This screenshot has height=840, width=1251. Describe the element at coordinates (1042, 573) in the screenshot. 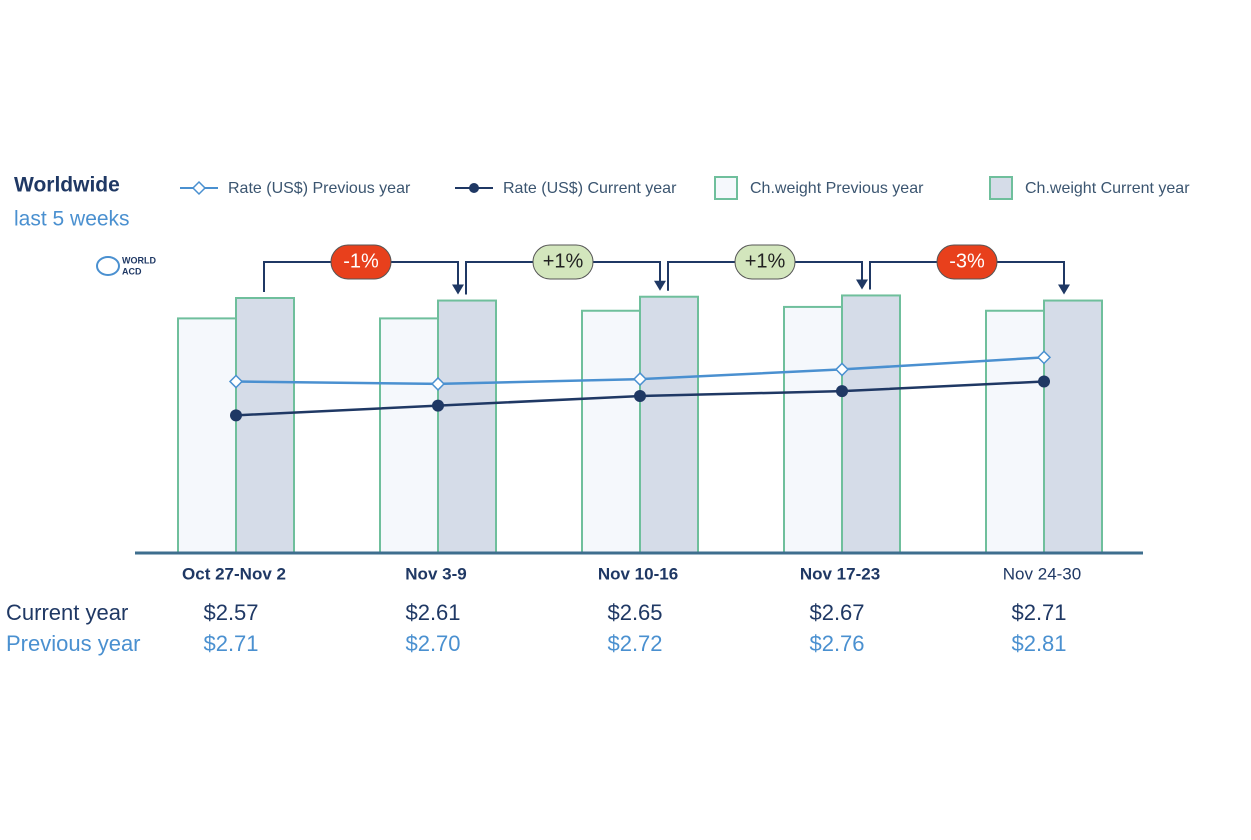

I see `x-tick-label: Nov 24-30` at that location.